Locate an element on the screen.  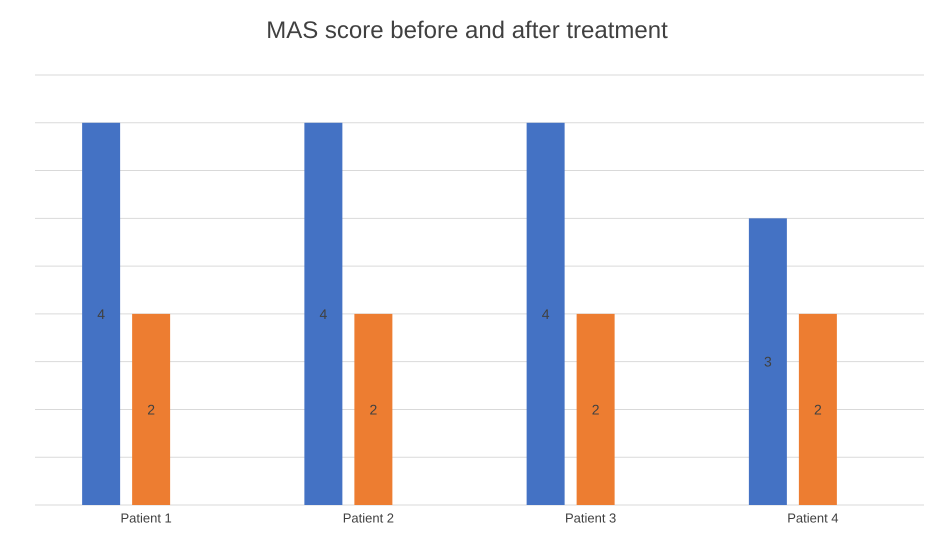
x-tick-label: Patient 4 is located at coordinates (813, 518).